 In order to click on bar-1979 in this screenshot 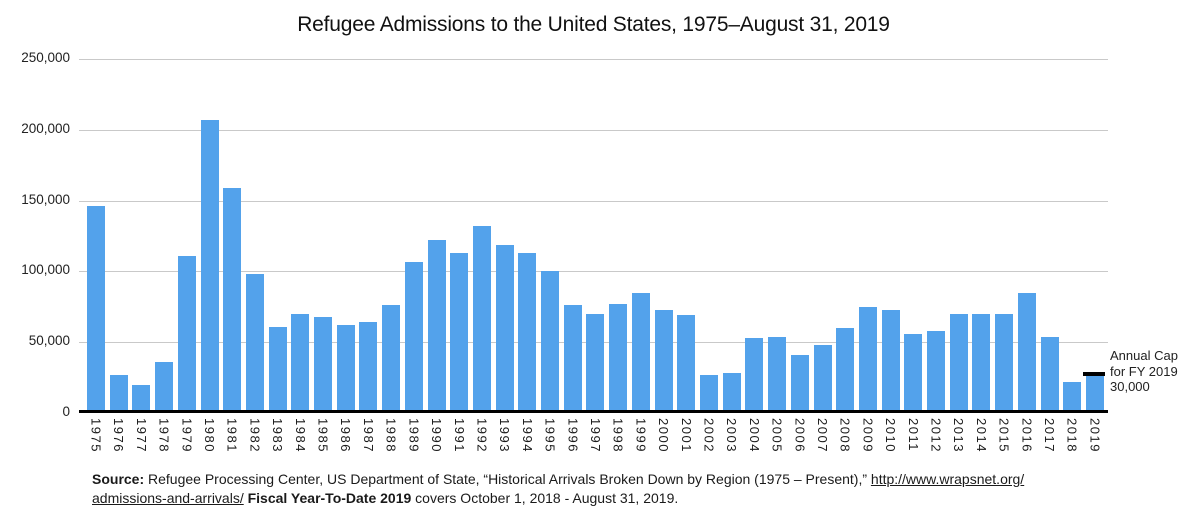, I will do `click(186, 334)`.